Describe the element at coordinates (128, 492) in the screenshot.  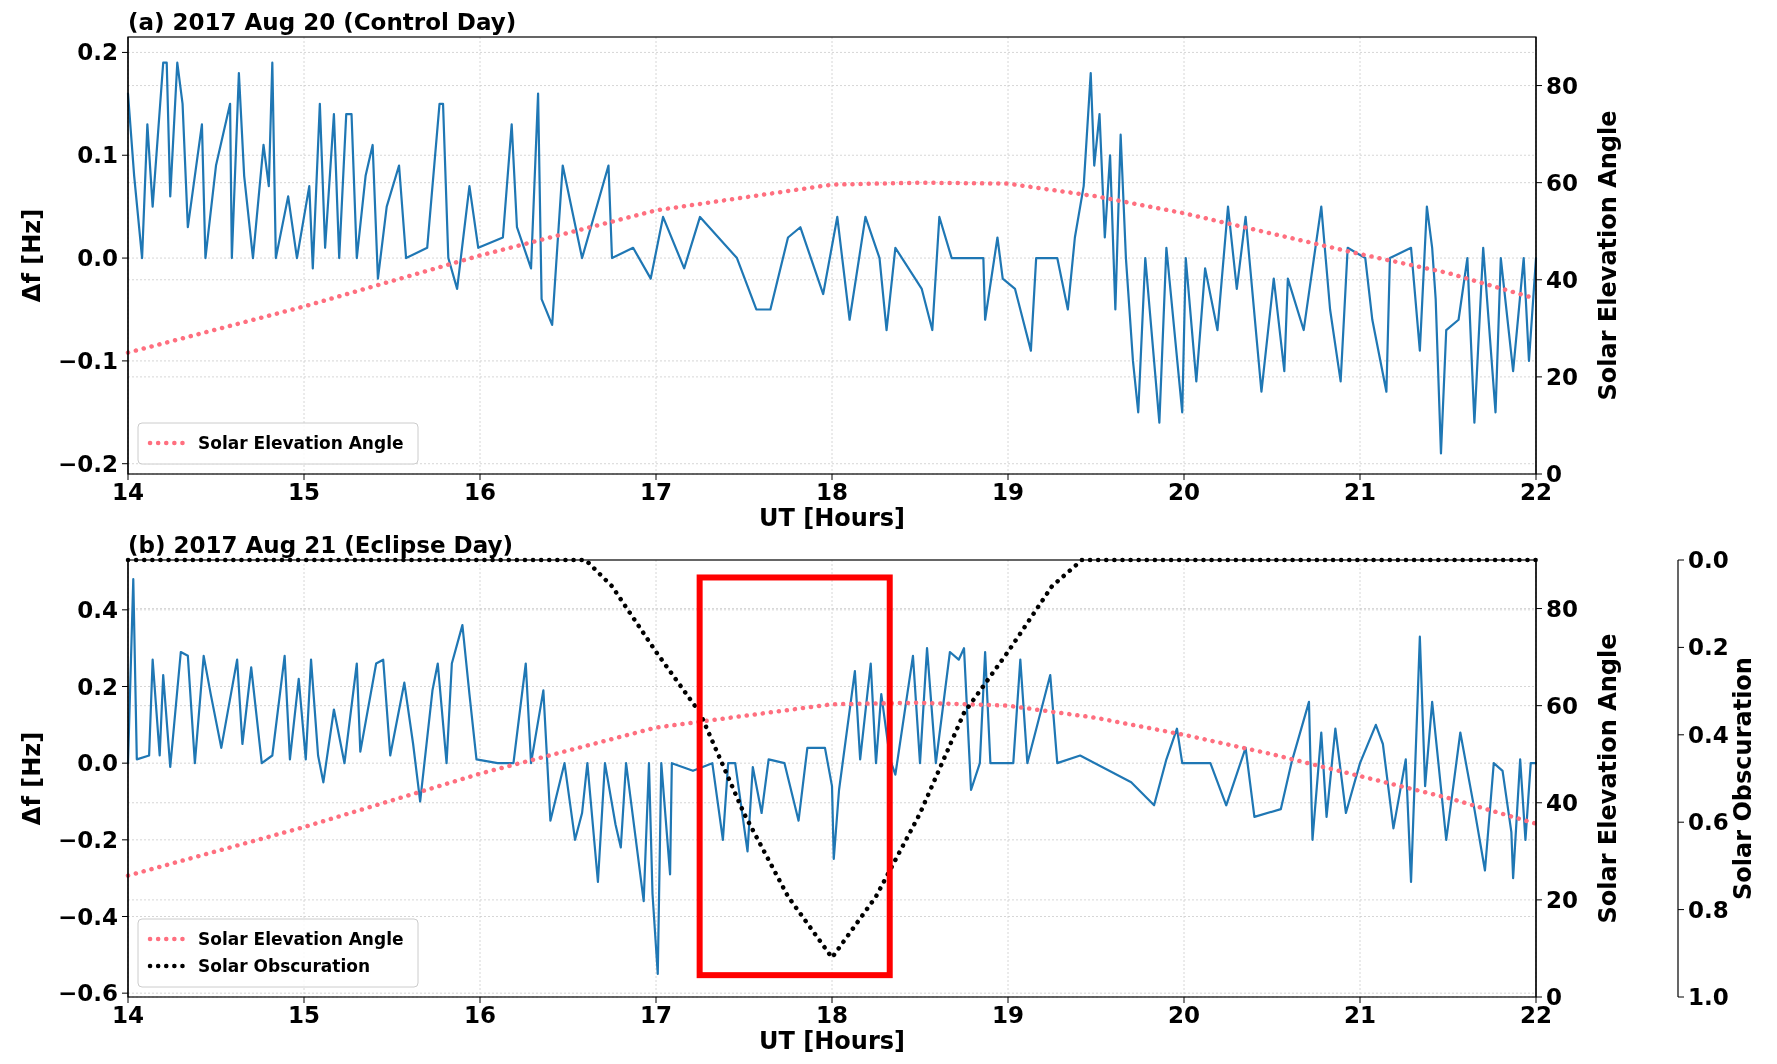
I see `x-tick-label: 14` at that location.